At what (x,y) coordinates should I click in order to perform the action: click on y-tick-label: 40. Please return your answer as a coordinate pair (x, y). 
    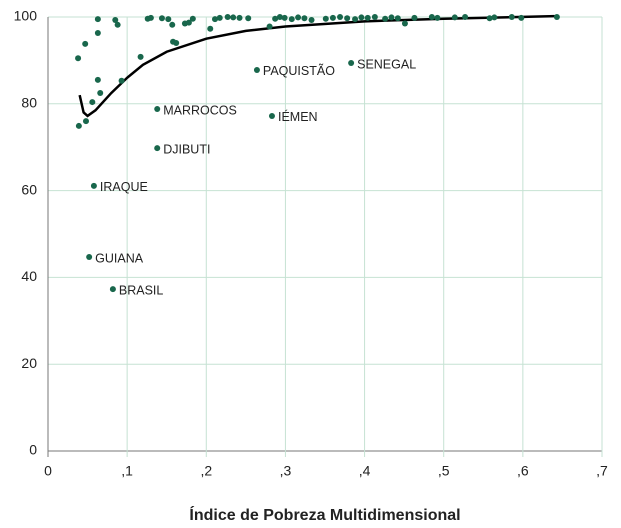
    Looking at the image, I should click on (29, 276).